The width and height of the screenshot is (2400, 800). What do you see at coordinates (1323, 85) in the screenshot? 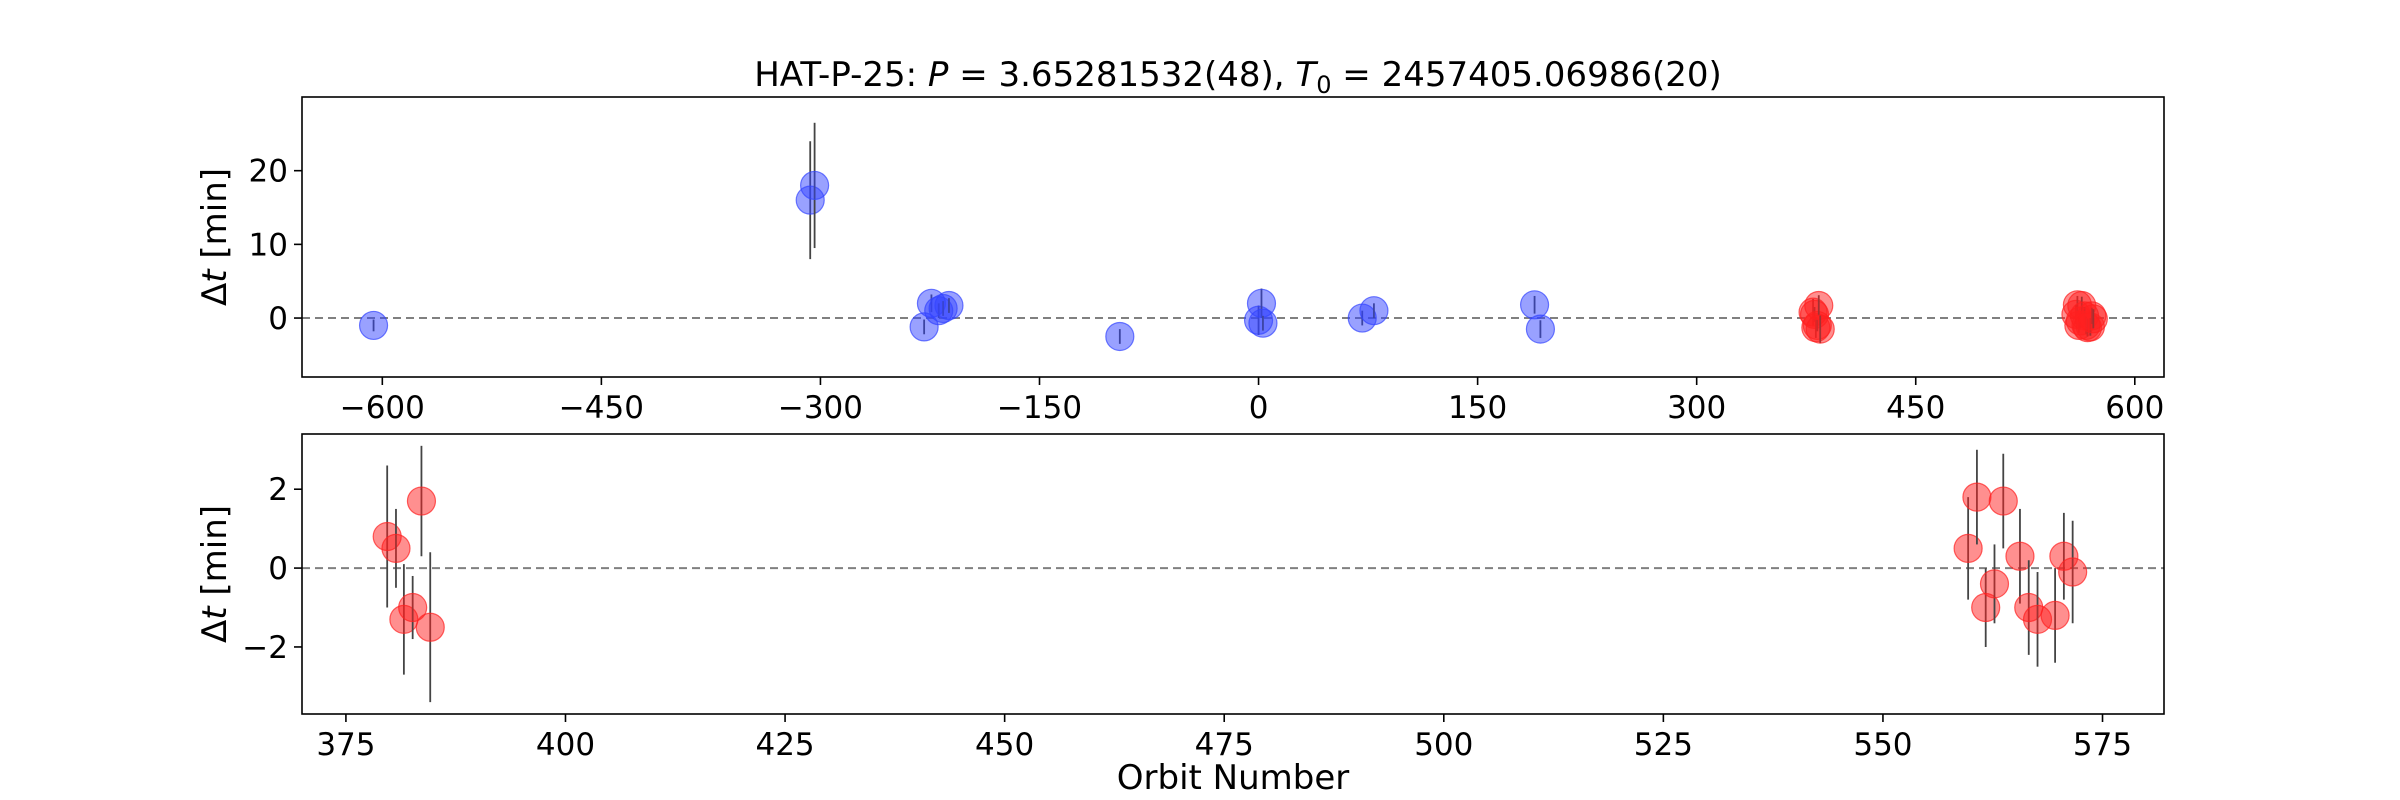
I see `title-t-subscript: 0` at bounding box center [1323, 85].